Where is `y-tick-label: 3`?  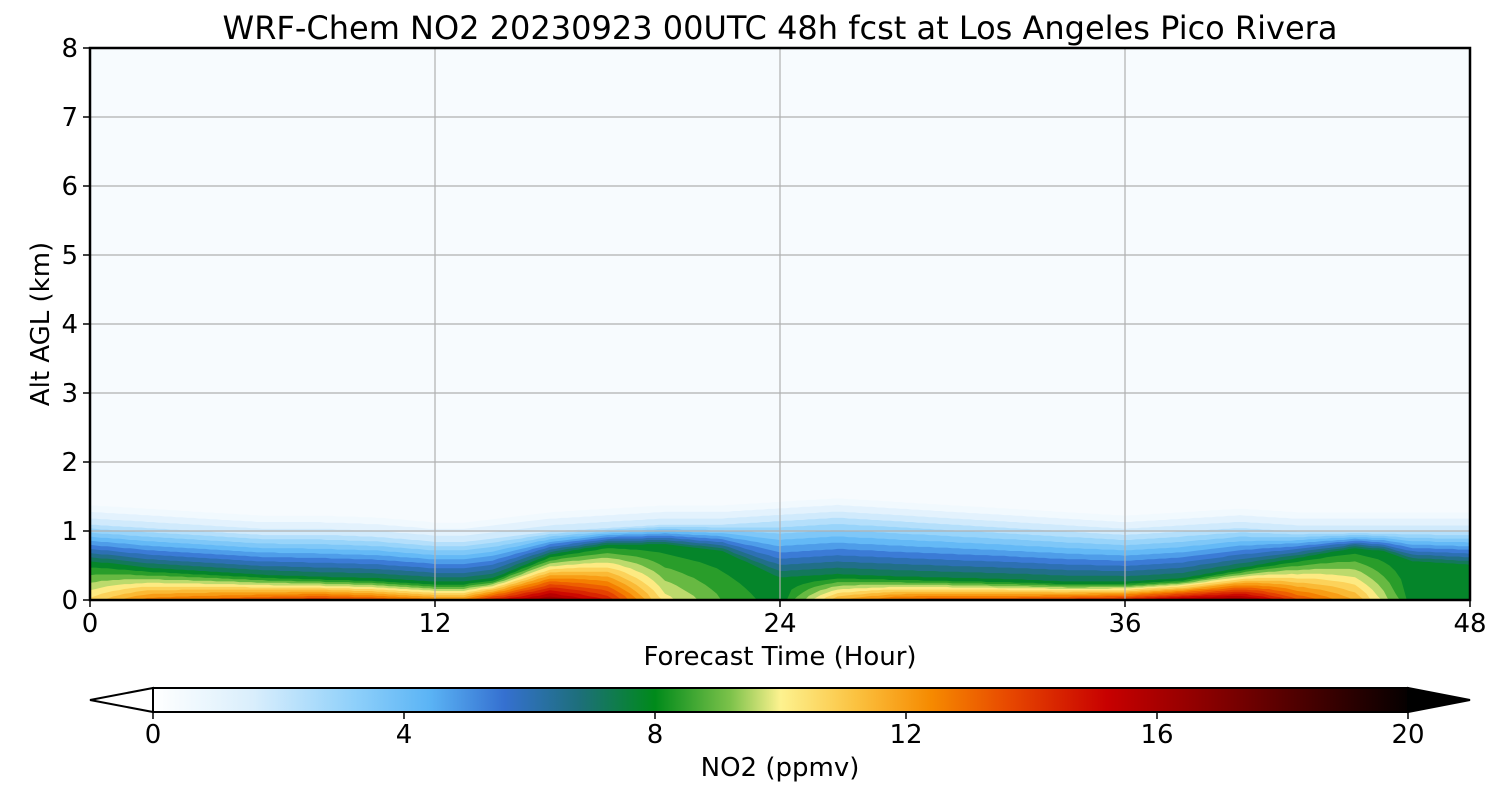
y-tick-label: 3 is located at coordinates (69, 394).